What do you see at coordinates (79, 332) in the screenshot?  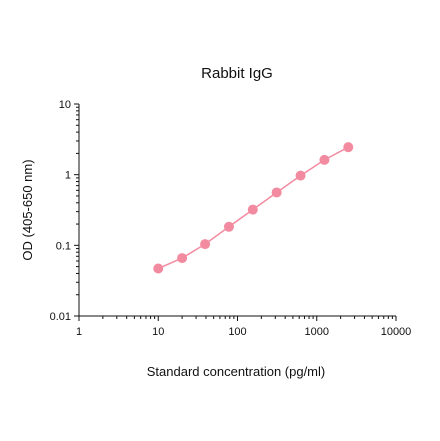 I see `x-tick-label: 1` at bounding box center [79, 332].